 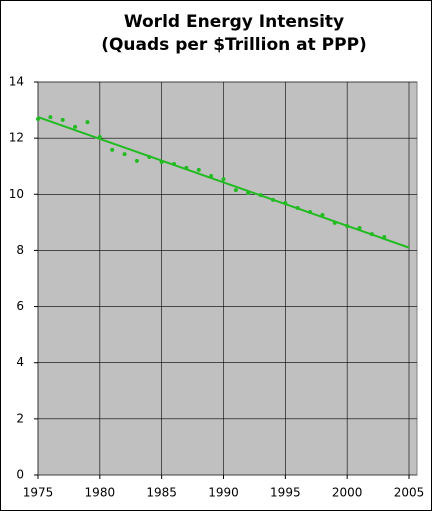 What do you see at coordinates (16, 138) in the screenshot?
I see `y-tick-label: 12` at bounding box center [16, 138].